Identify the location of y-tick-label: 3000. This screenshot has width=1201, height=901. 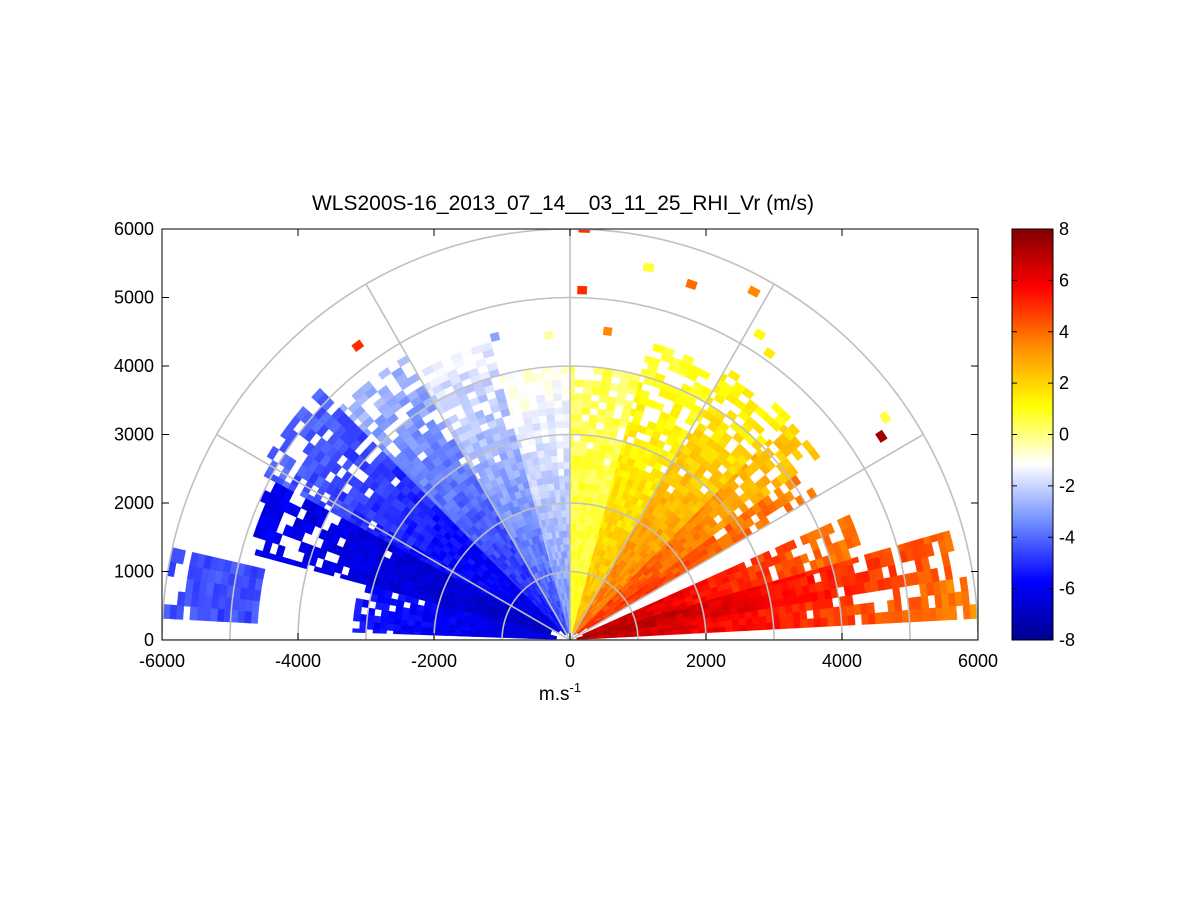
(134, 435).